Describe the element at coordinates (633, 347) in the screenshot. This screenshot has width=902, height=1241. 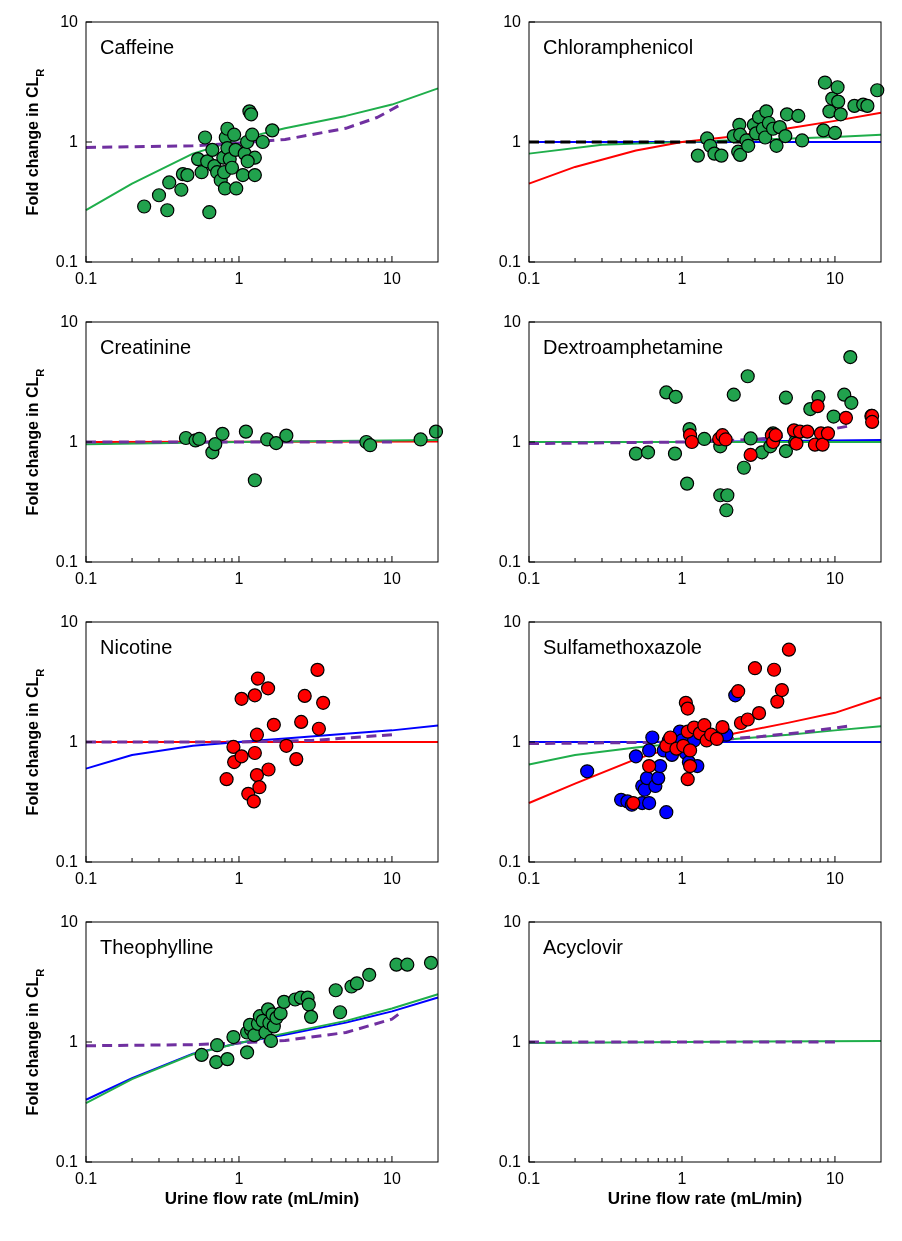
I see `text: Dextroamphetamine` at that location.